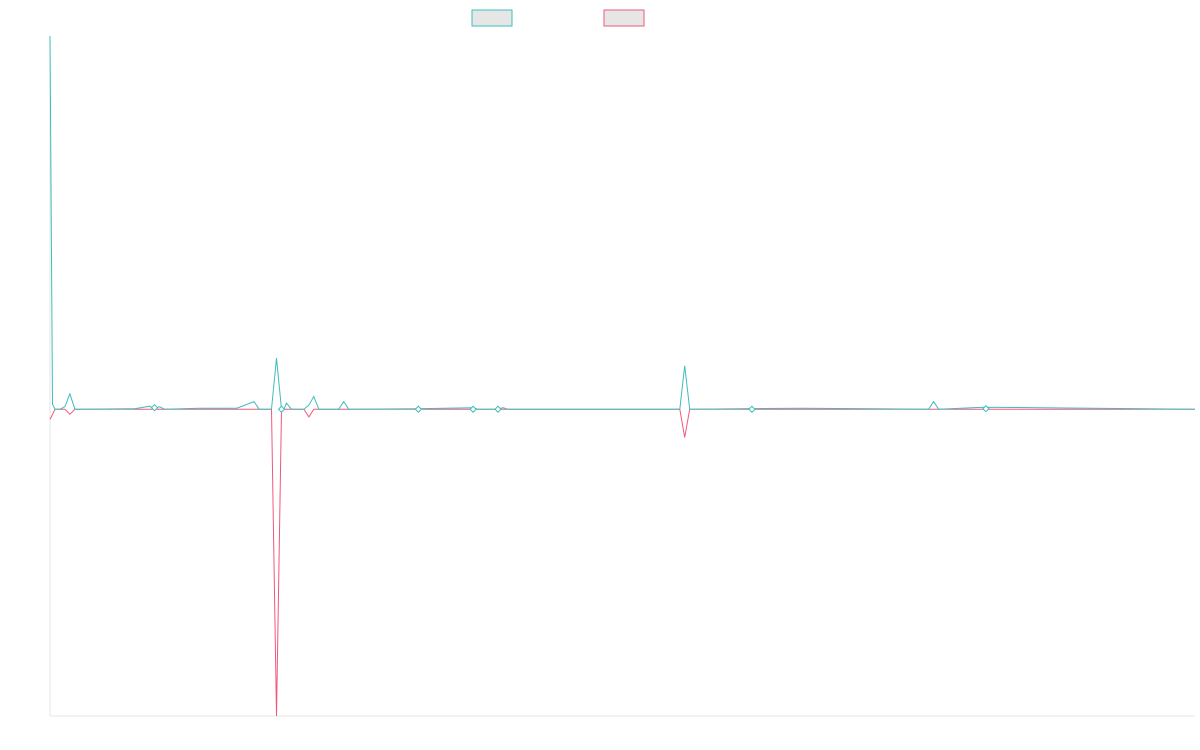 This screenshot has height=750, width=1200. What do you see at coordinates (492, 18) in the screenshot?
I see `legend-swatch-series-a` at bounding box center [492, 18].